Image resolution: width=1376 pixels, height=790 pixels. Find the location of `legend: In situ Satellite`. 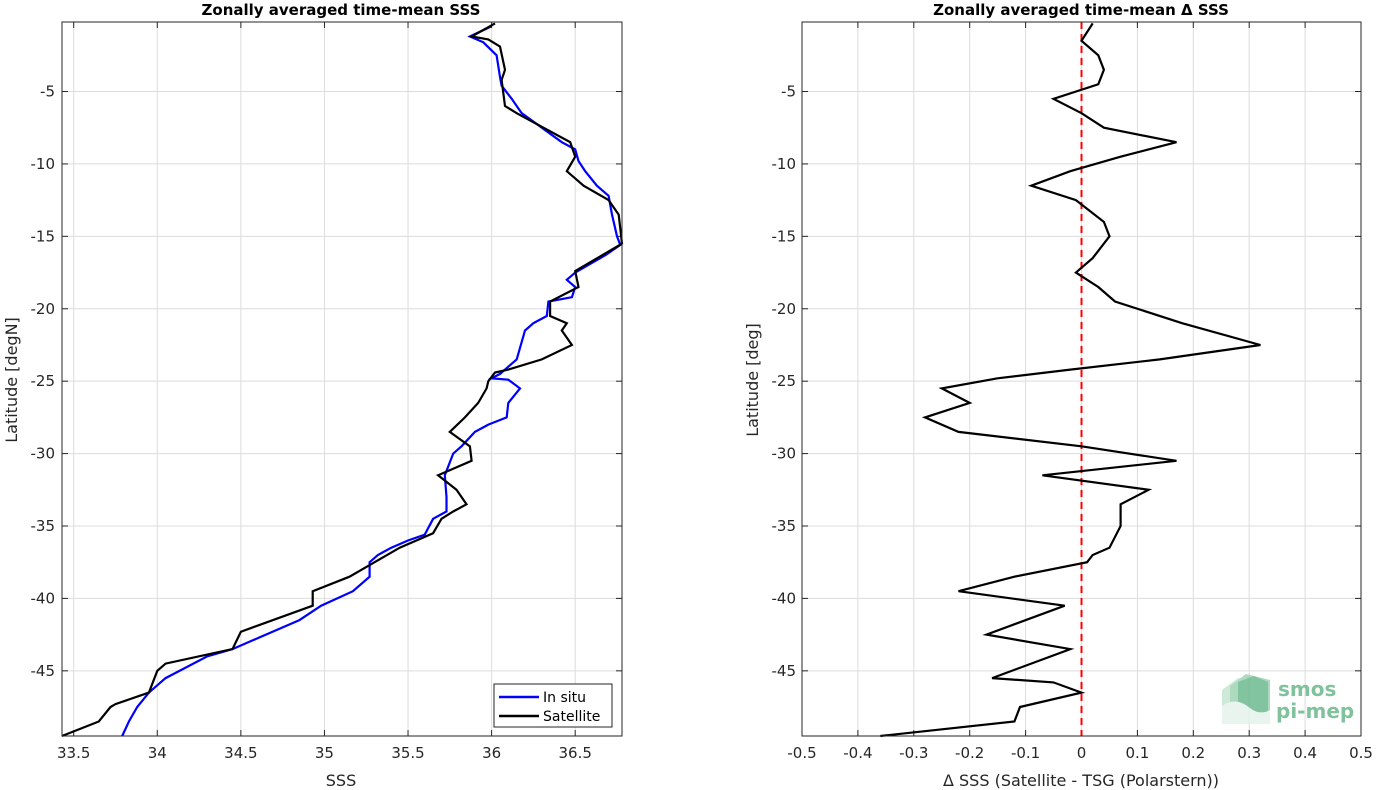

legend: In situ Satellite is located at coordinates (553, 705).